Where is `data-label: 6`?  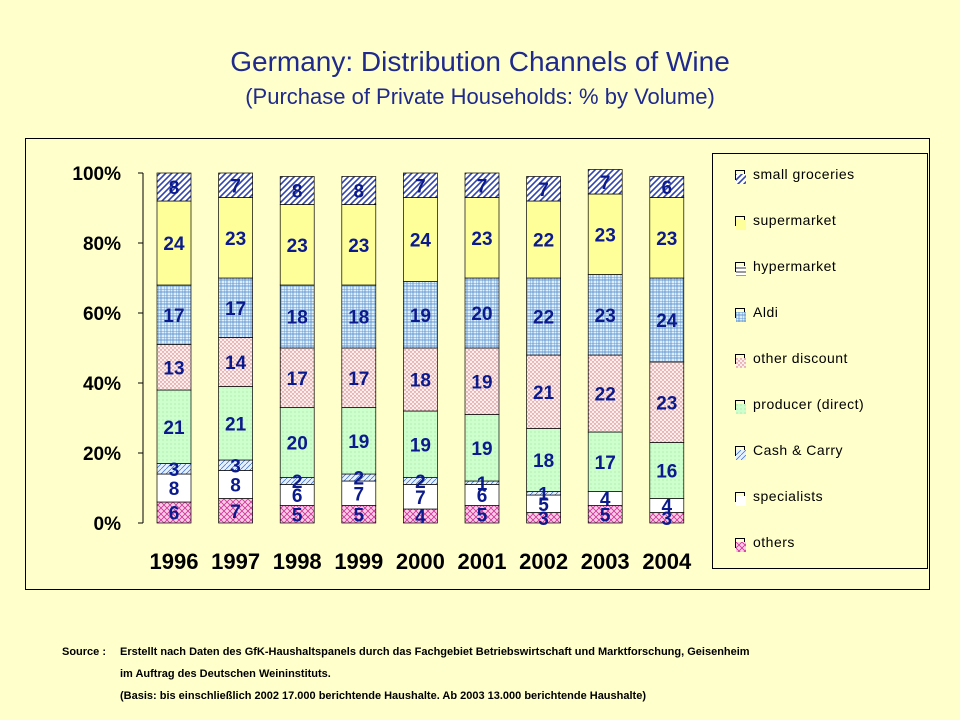
data-label: 6 is located at coordinates (482, 496).